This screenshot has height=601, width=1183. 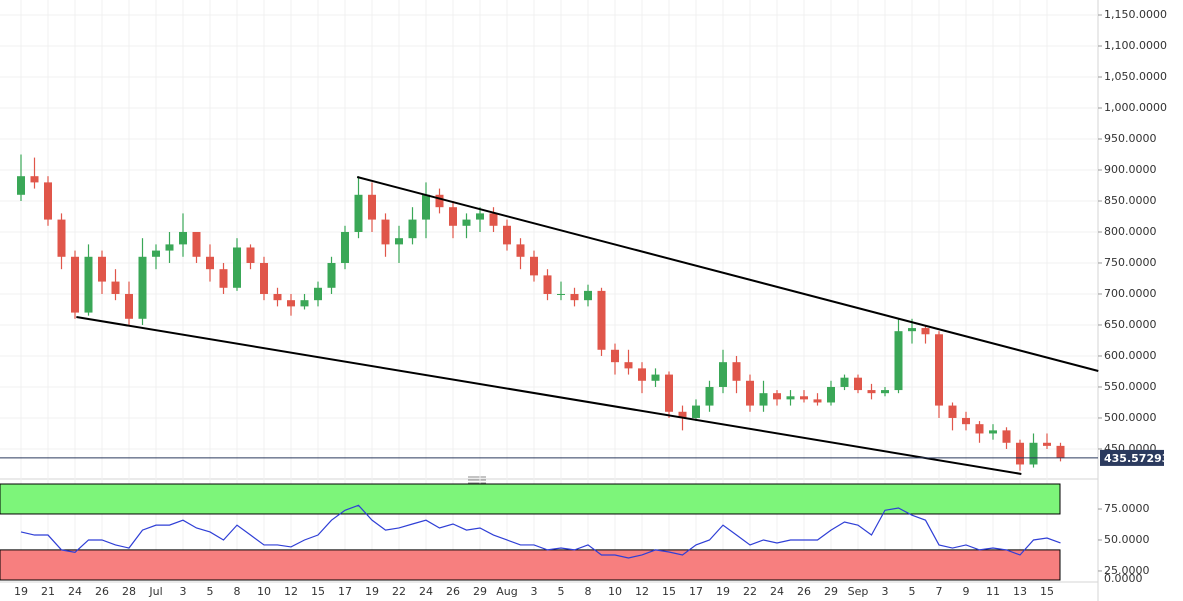 I want to click on last-price-tag, so click(x=1132, y=457).